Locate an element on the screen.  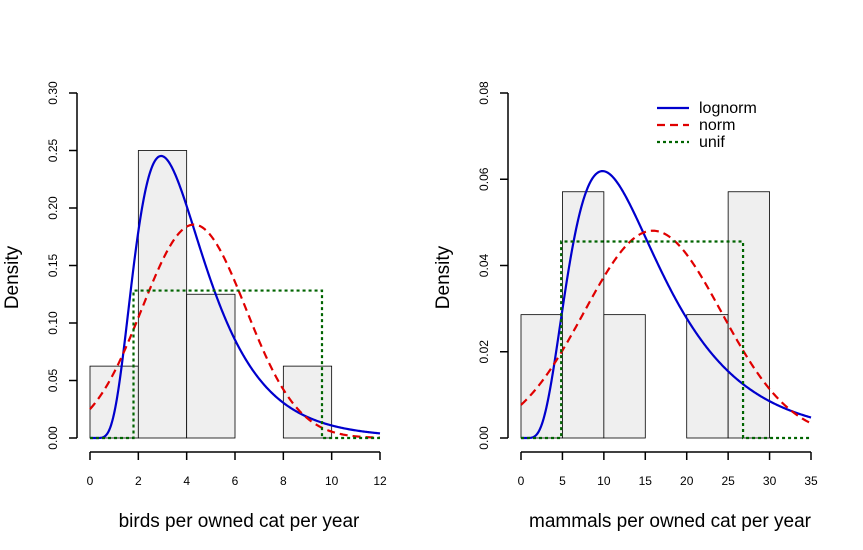
y-tick-label: 0.04 is located at coordinates (484, 265).